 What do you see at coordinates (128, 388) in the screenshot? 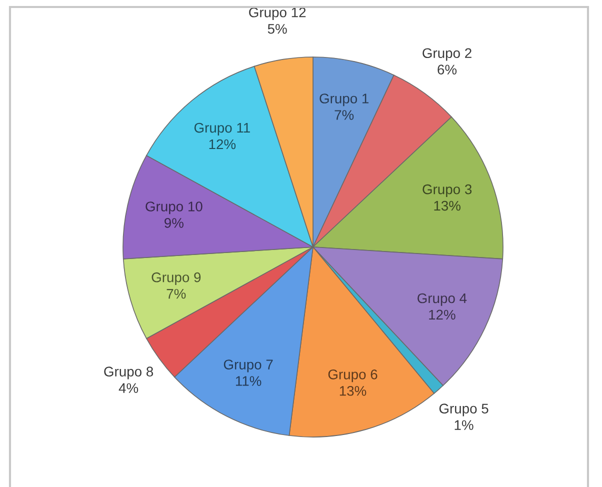
I see `data-label: 4%` at bounding box center [128, 388].